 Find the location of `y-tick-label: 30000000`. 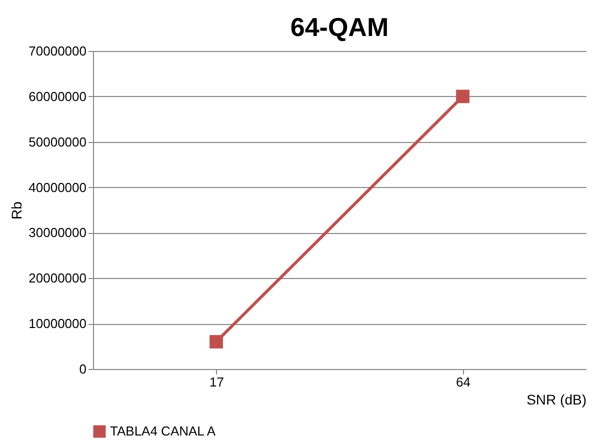

y-tick-label: 30000000 is located at coordinates (57, 232).